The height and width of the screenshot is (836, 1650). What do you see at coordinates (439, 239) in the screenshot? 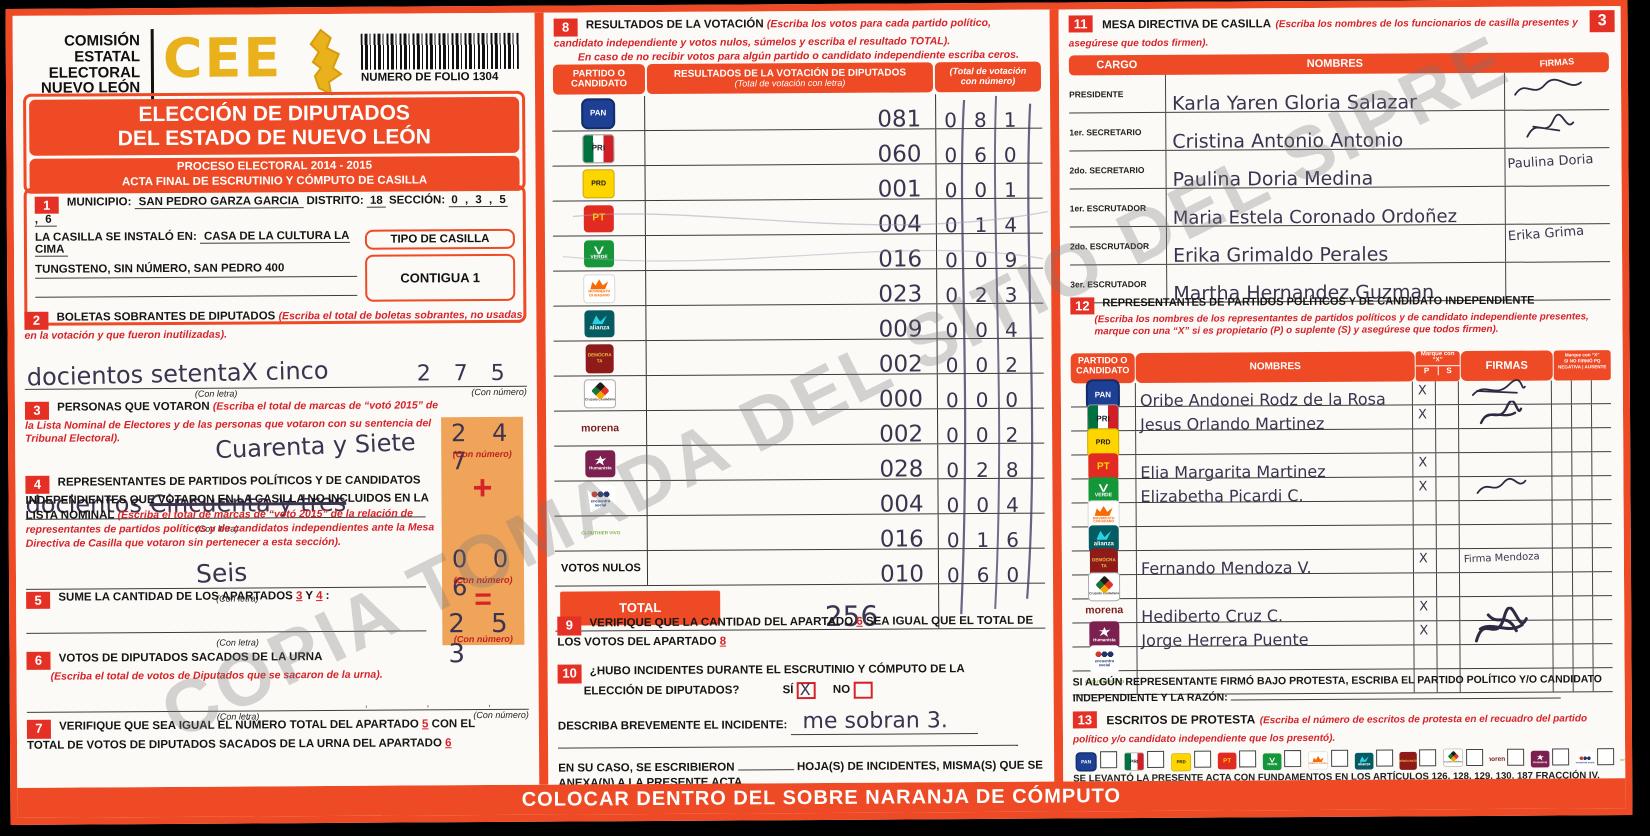
I see `tipo-casilla-label: TIPO DE CASILLA` at bounding box center [439, 239].